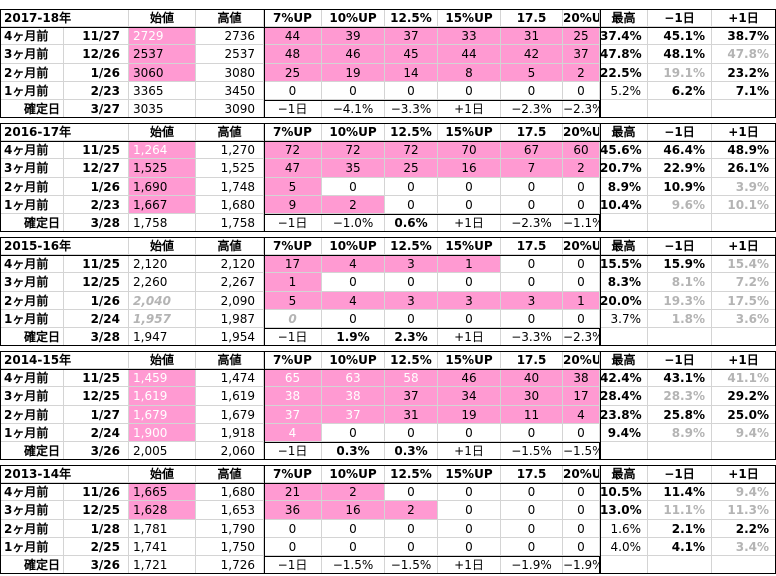  Describe the element at coordinates (680, 396) in the screenshot. I see `cell: 28.3%` at that location.